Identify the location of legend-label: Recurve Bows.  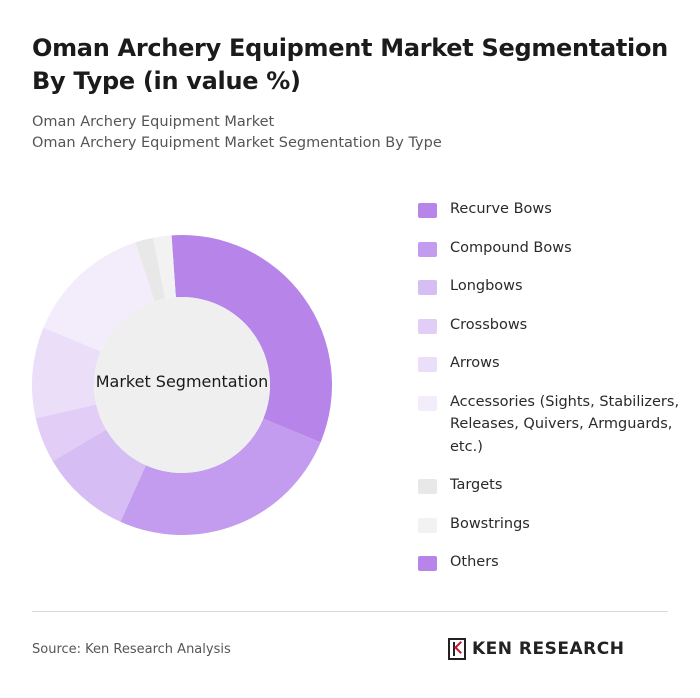
(501, 209).